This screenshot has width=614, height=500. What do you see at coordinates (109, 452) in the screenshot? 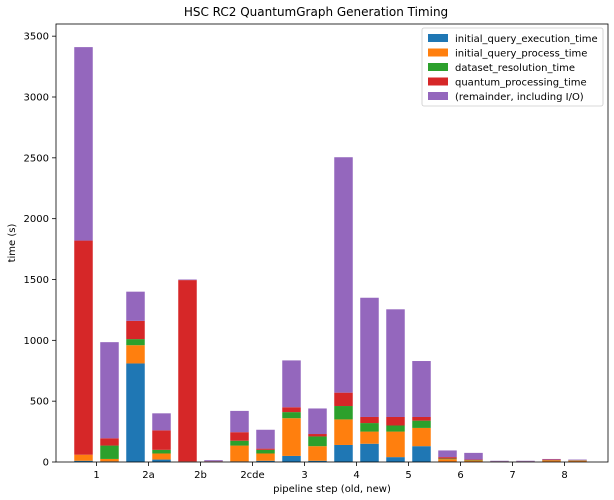
I see `bar-segment-1-new-s2` at bounding box center [109, 452].